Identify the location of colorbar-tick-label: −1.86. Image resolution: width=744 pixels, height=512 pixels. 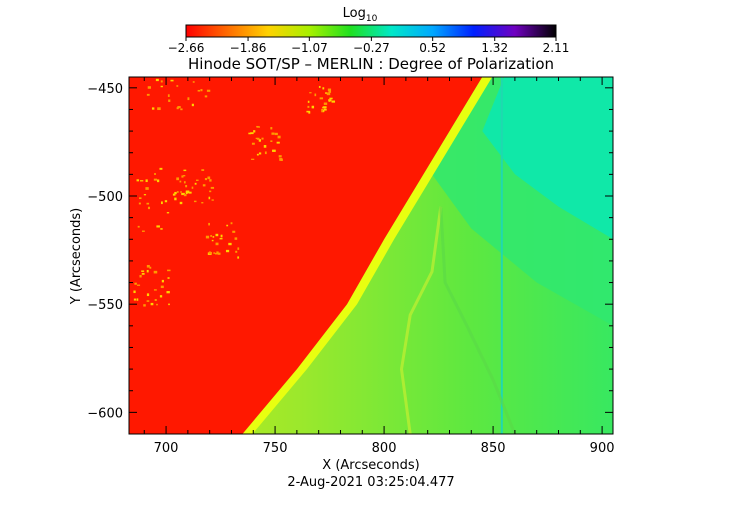
(248, 48).